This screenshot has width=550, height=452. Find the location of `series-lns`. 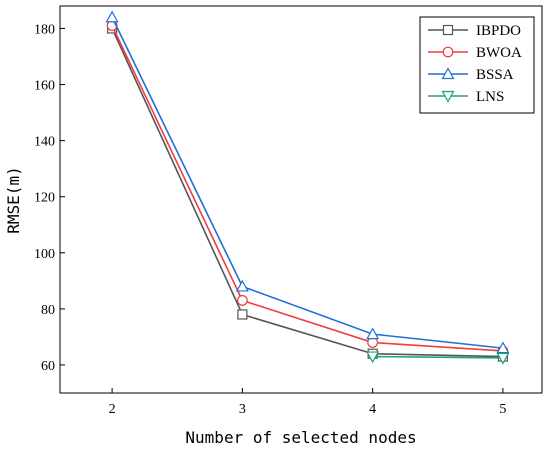

series-lns is located at coordinates (438, 358).